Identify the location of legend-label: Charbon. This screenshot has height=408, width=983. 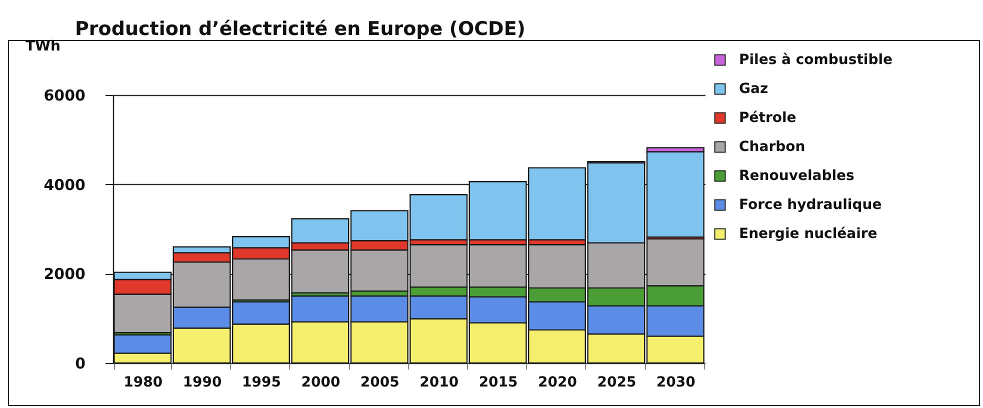
(772, 147).